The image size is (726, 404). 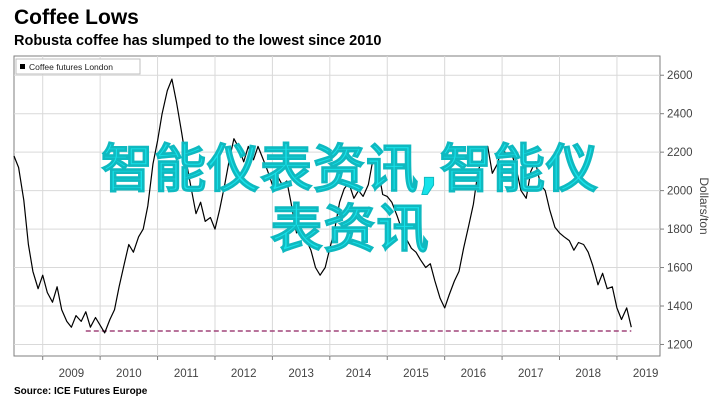 What do you see at coordinates (704, 205) in the screenshot?
I see `y-axis-label: Dollars/ton` at bounding box center [704, 205].